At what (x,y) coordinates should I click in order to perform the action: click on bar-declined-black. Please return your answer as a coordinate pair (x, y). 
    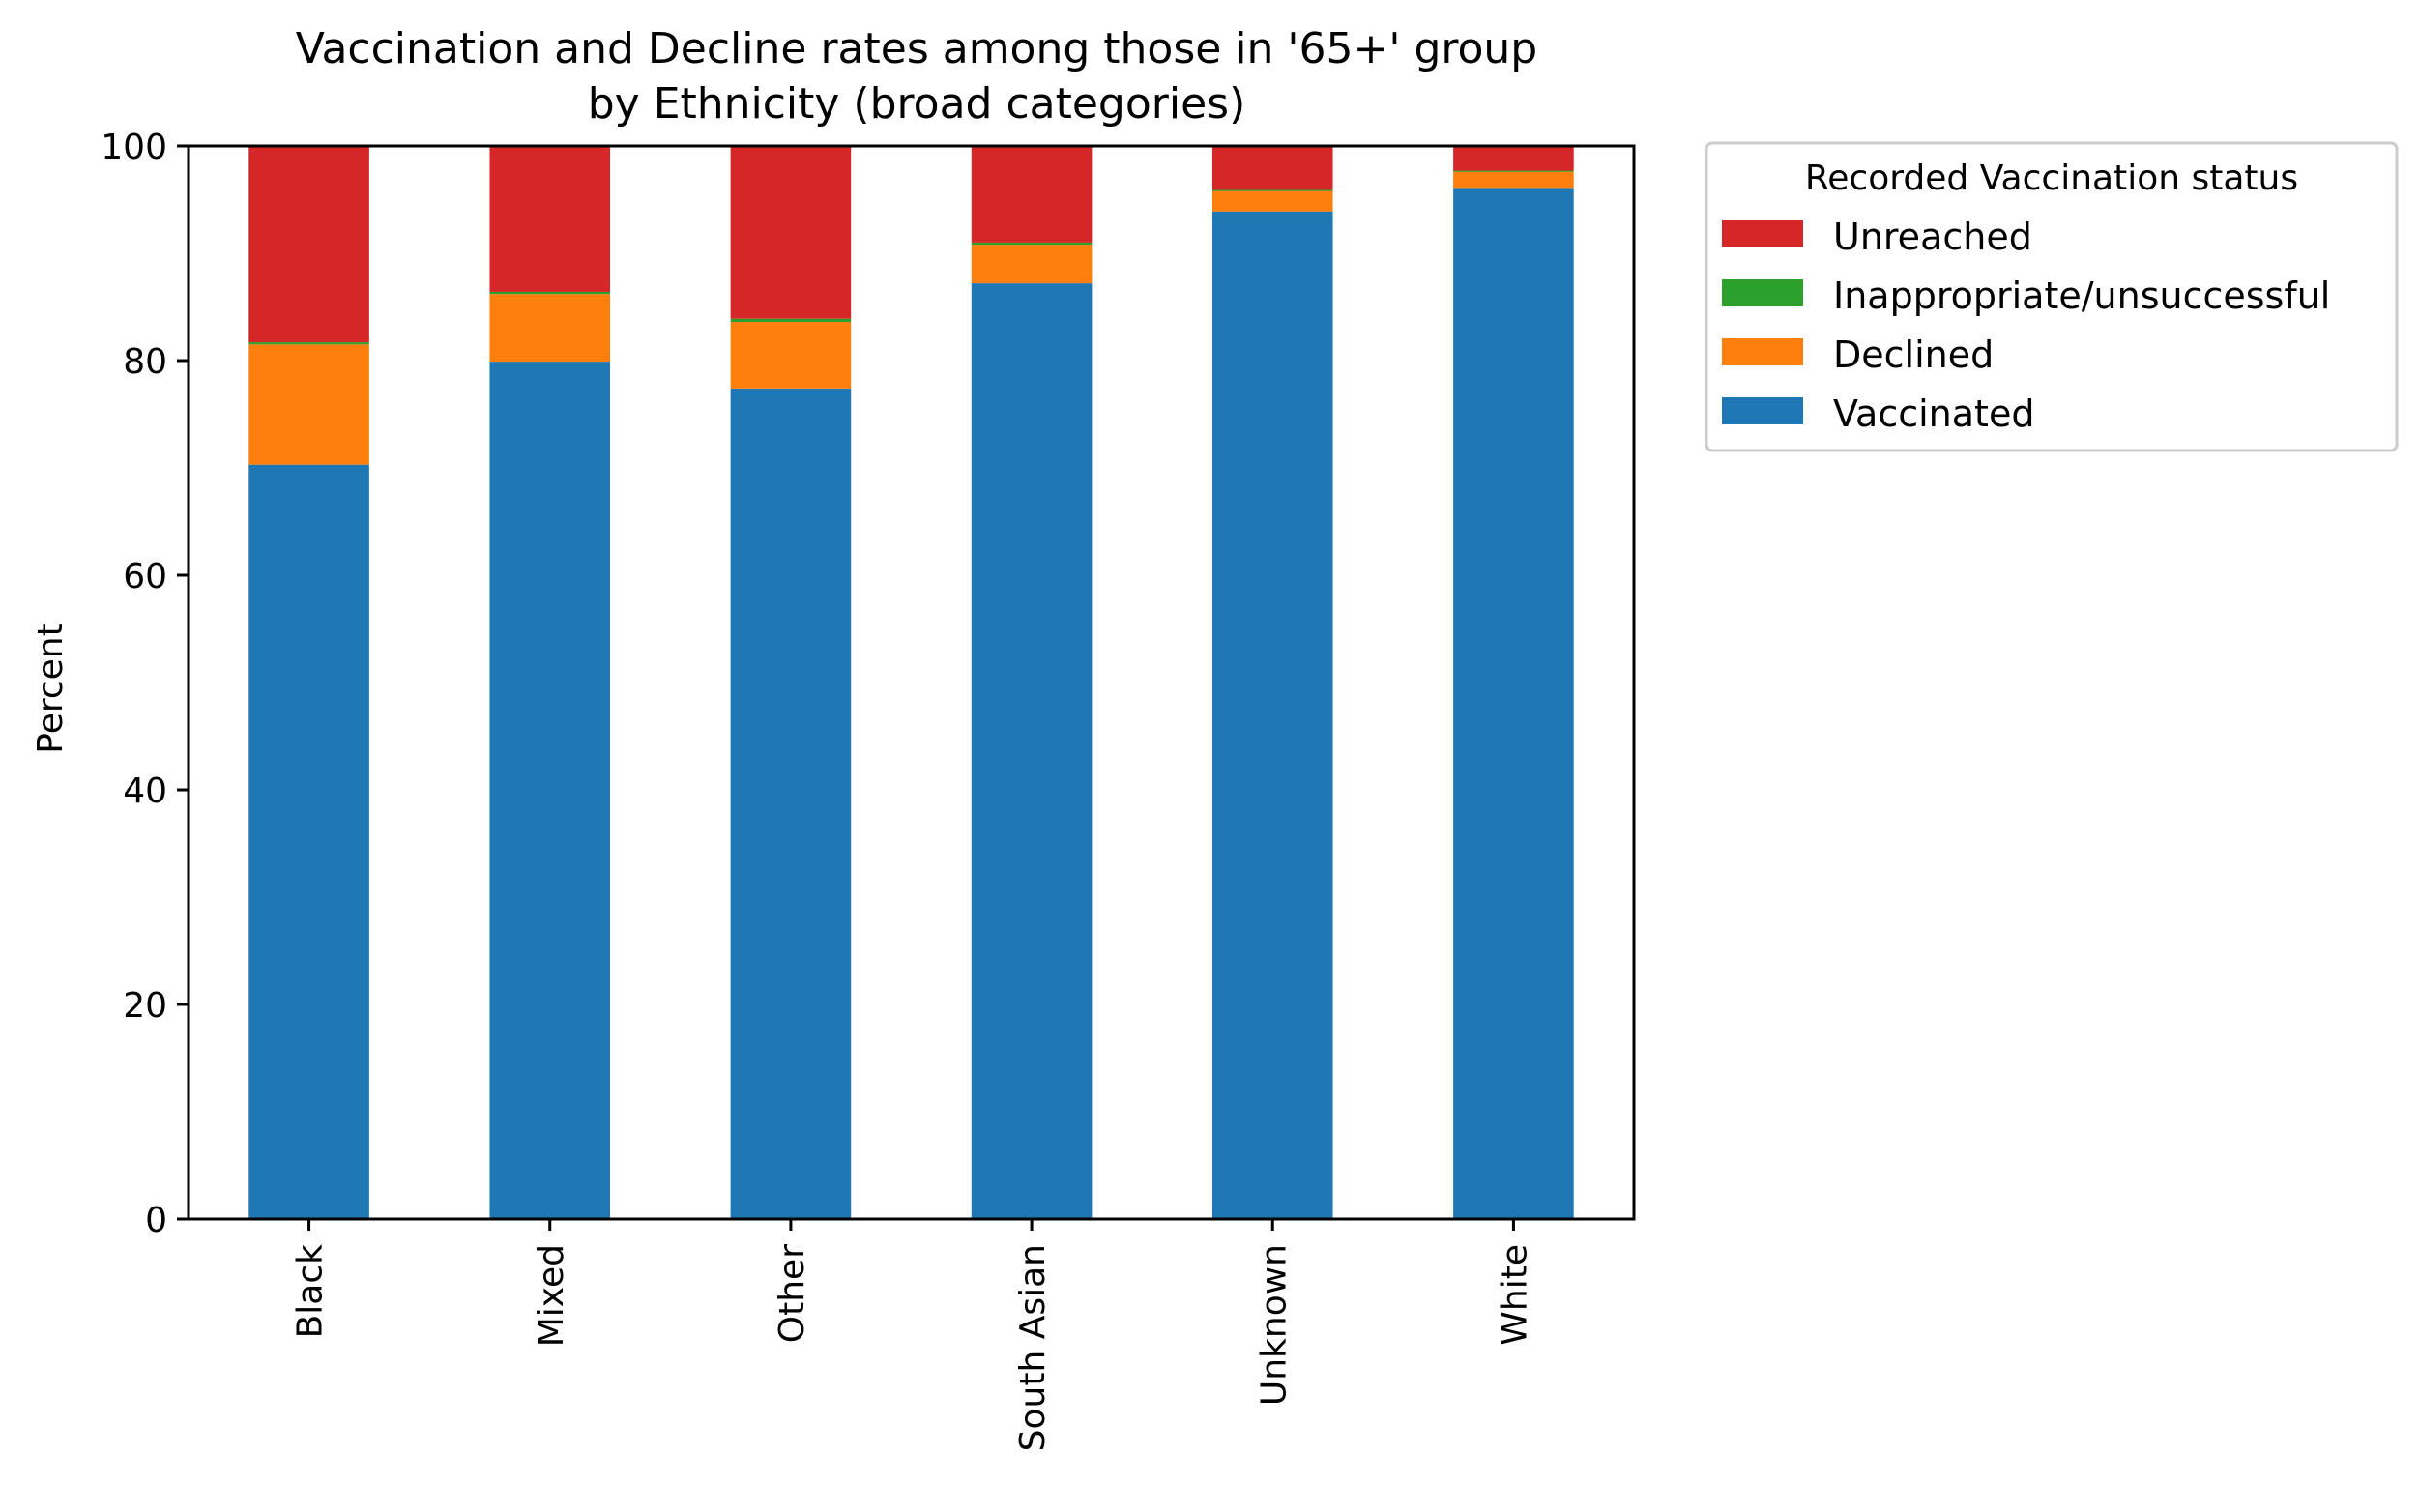
    Looking at the image, I should click on (308, 404).